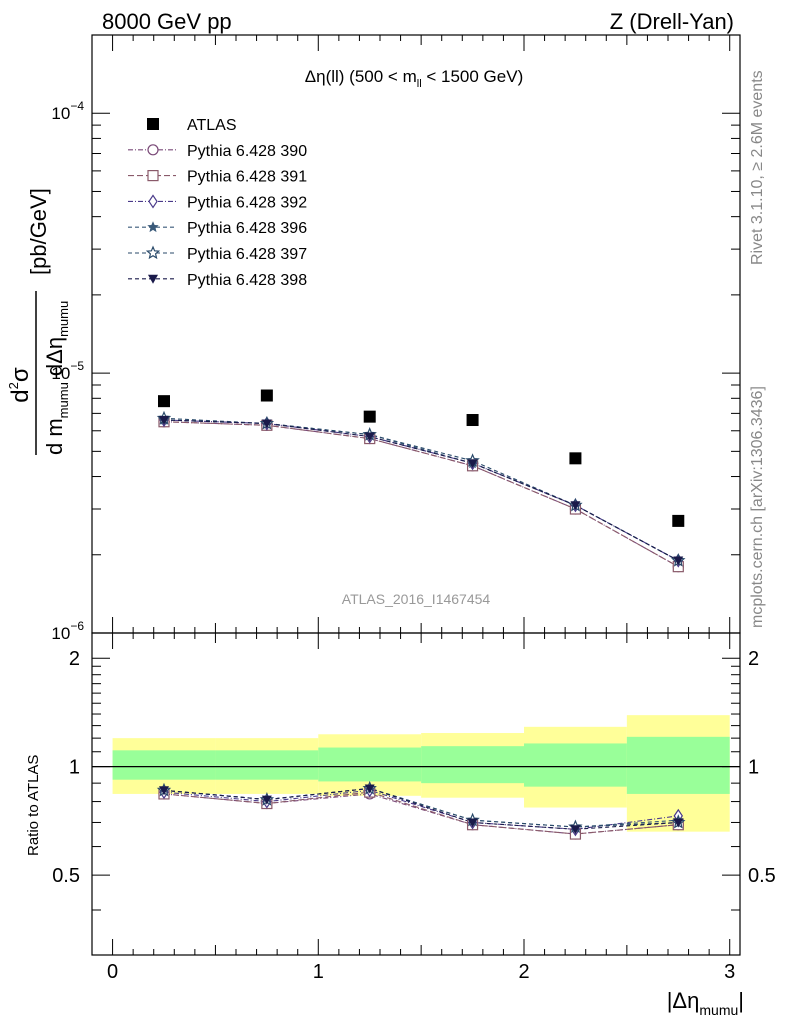  I want to click on ratio-ytick-label-right-2: 0.5, so click(762, 876).